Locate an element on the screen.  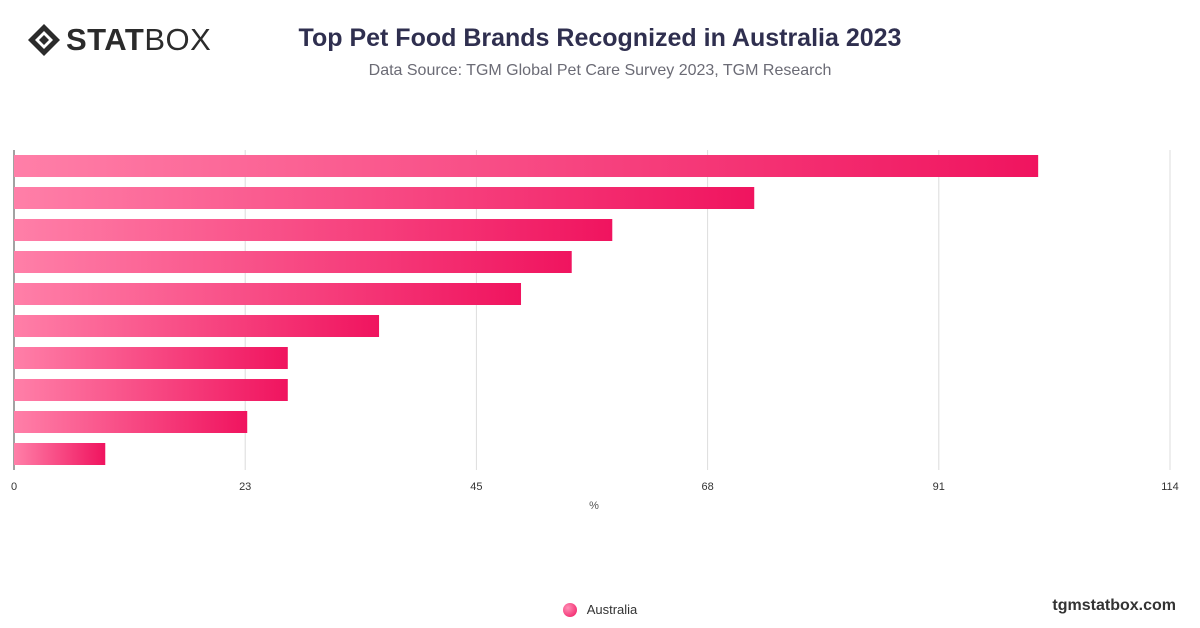
site-url: tgmstatbox.com is located at coordinates (1114, 605).